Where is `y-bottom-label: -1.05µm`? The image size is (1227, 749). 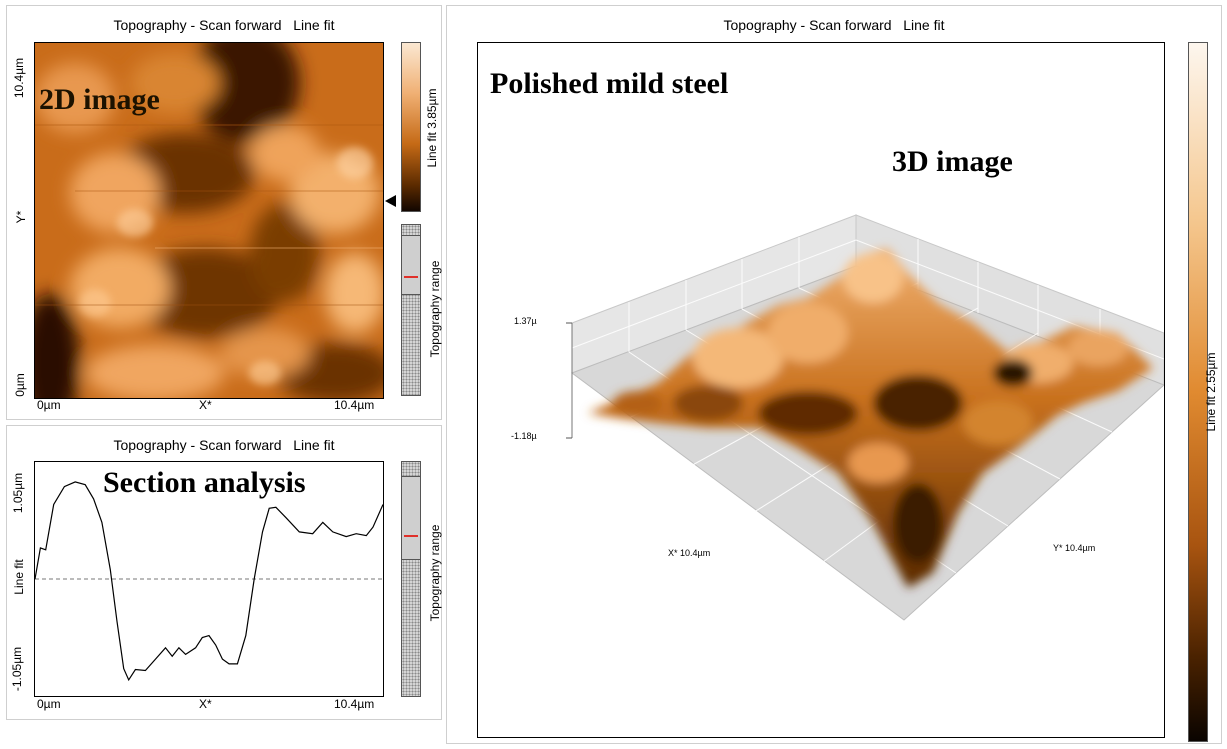
y-bottom-label: -1.05µm is located at coordinates (17, 669).